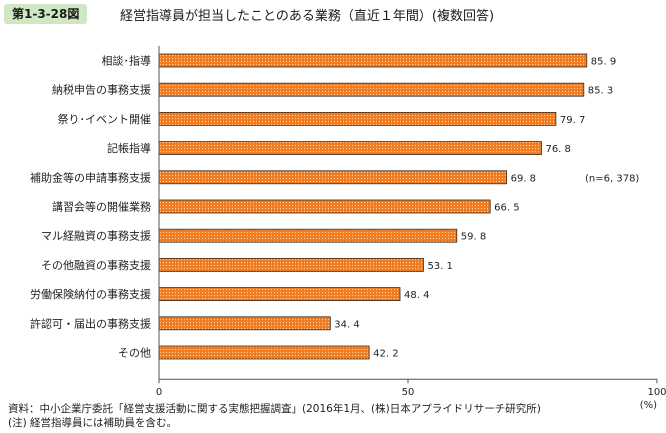  What do you see at coordinates (46, 14) in the screenshot?
I see `figure-number-badge: 第1-3-28図` at bounding box center [46, 14].